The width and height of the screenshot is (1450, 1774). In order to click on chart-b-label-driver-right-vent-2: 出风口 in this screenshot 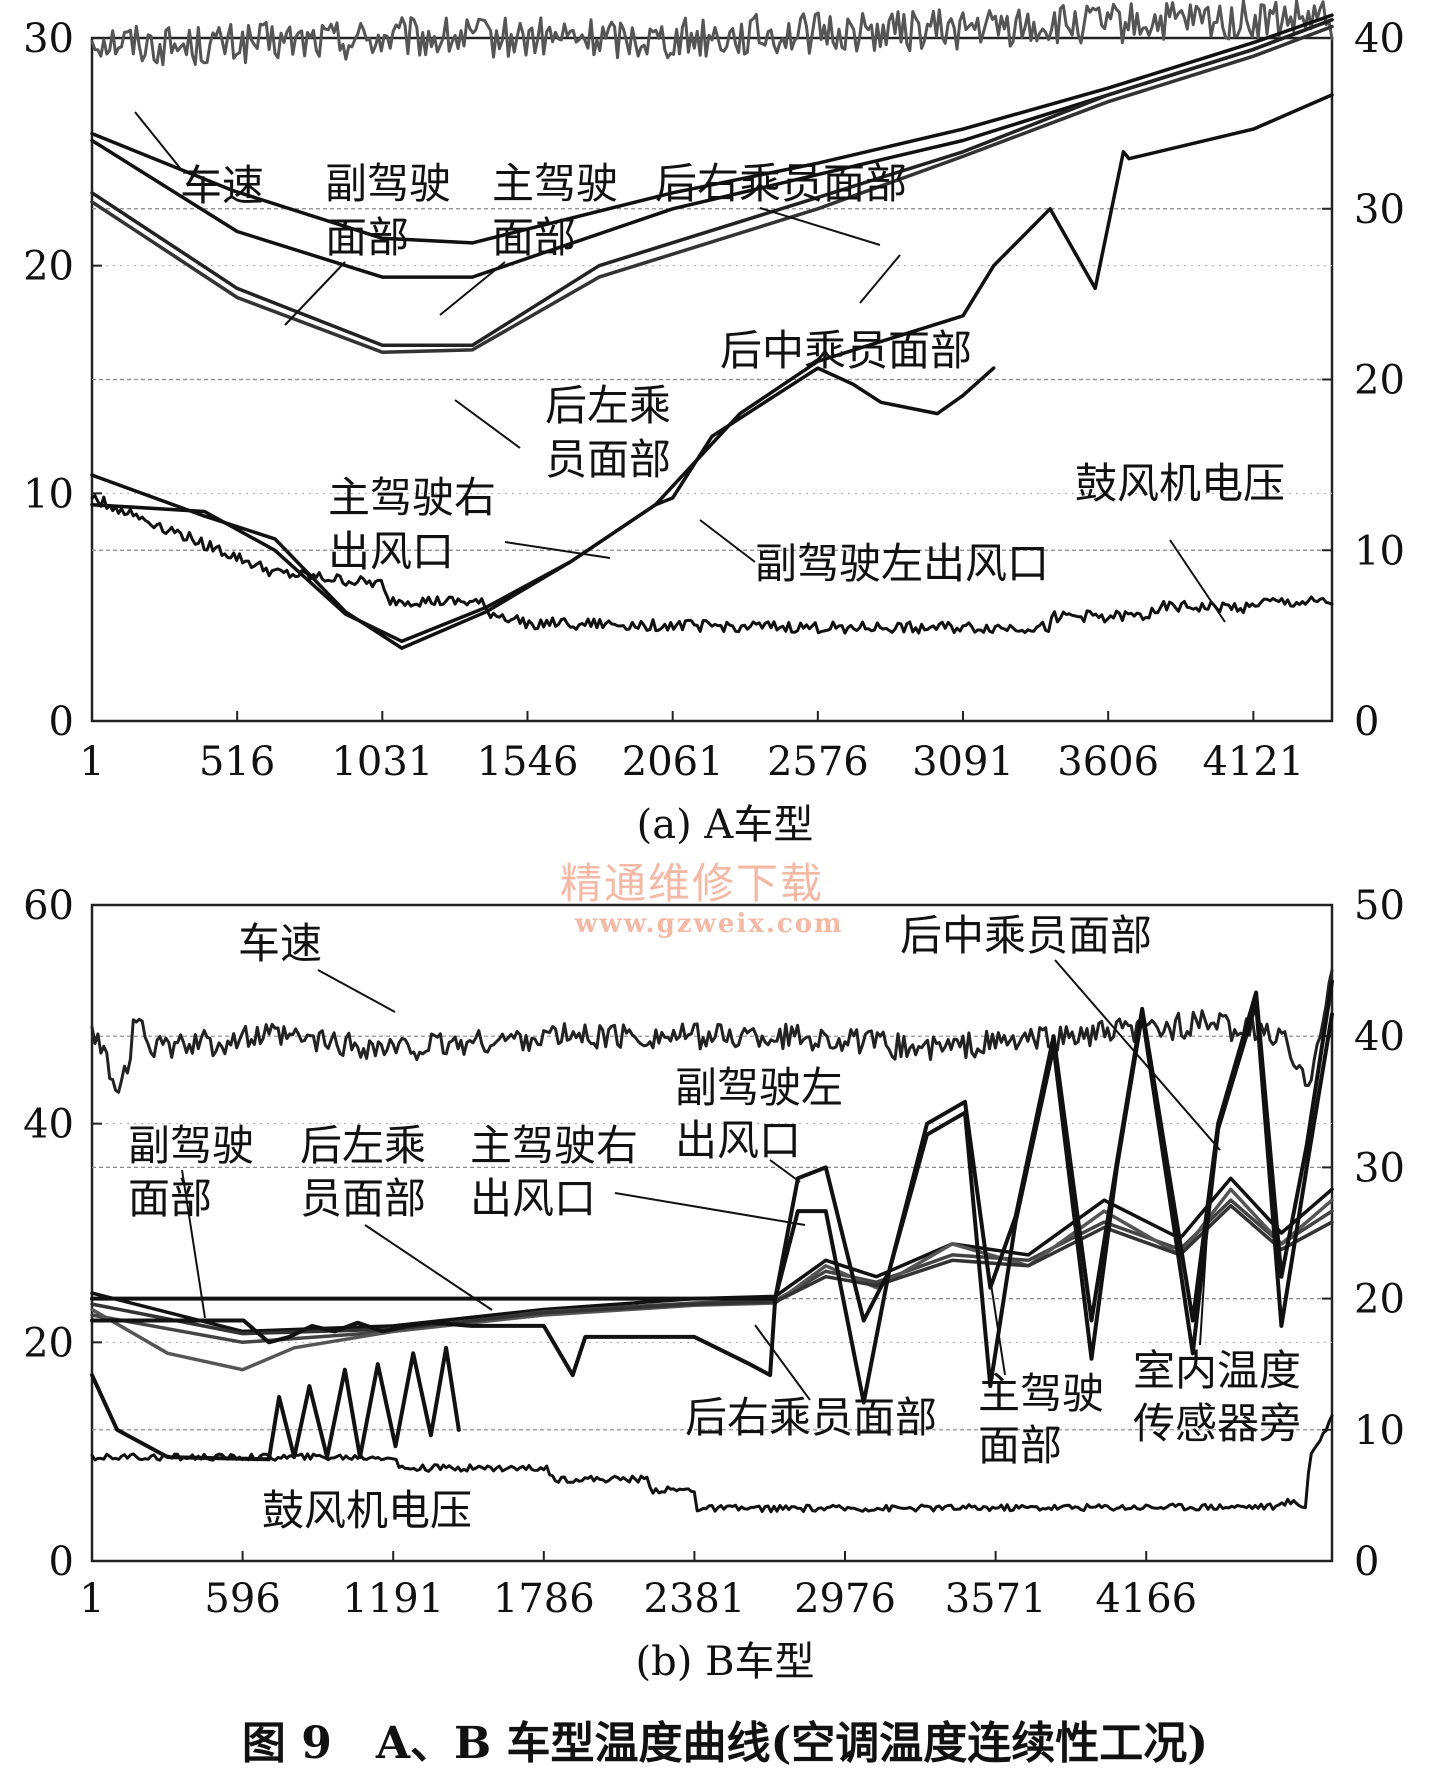, I will do `click(533, 1198)`.